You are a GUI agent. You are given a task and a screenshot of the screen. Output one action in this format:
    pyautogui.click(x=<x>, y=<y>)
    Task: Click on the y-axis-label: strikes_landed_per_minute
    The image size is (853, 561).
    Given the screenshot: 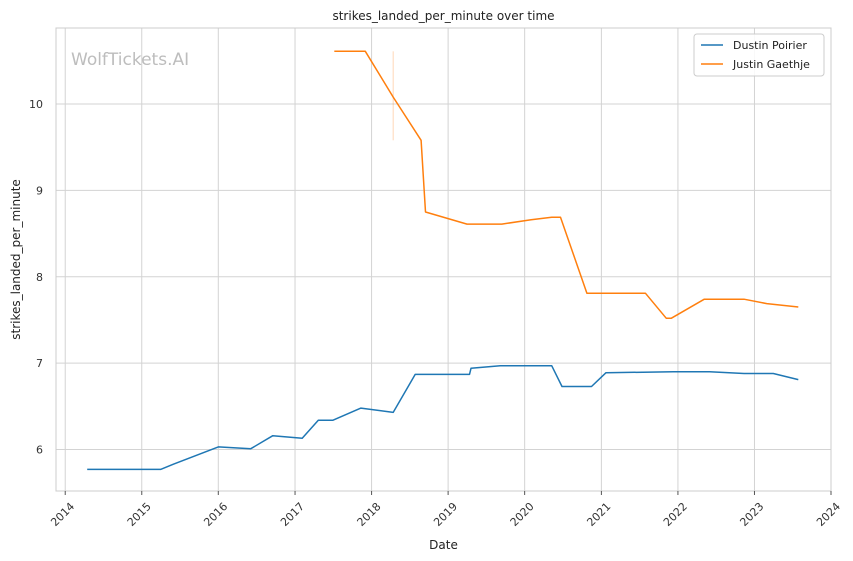 What is the action you would take?
    pyautogui.click(x=16, y=259)
    